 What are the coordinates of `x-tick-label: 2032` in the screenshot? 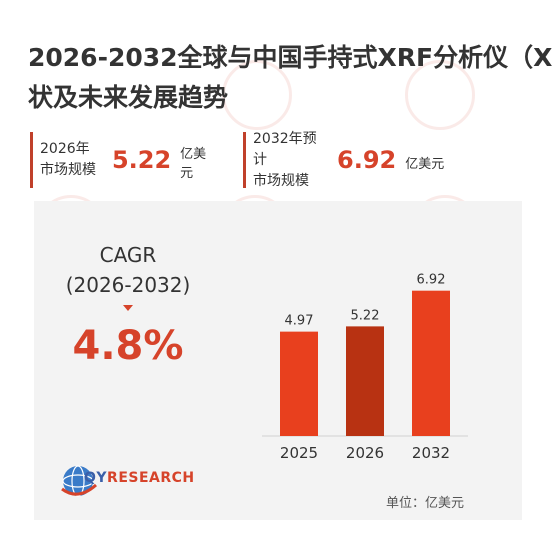 It's located at (431, 453).